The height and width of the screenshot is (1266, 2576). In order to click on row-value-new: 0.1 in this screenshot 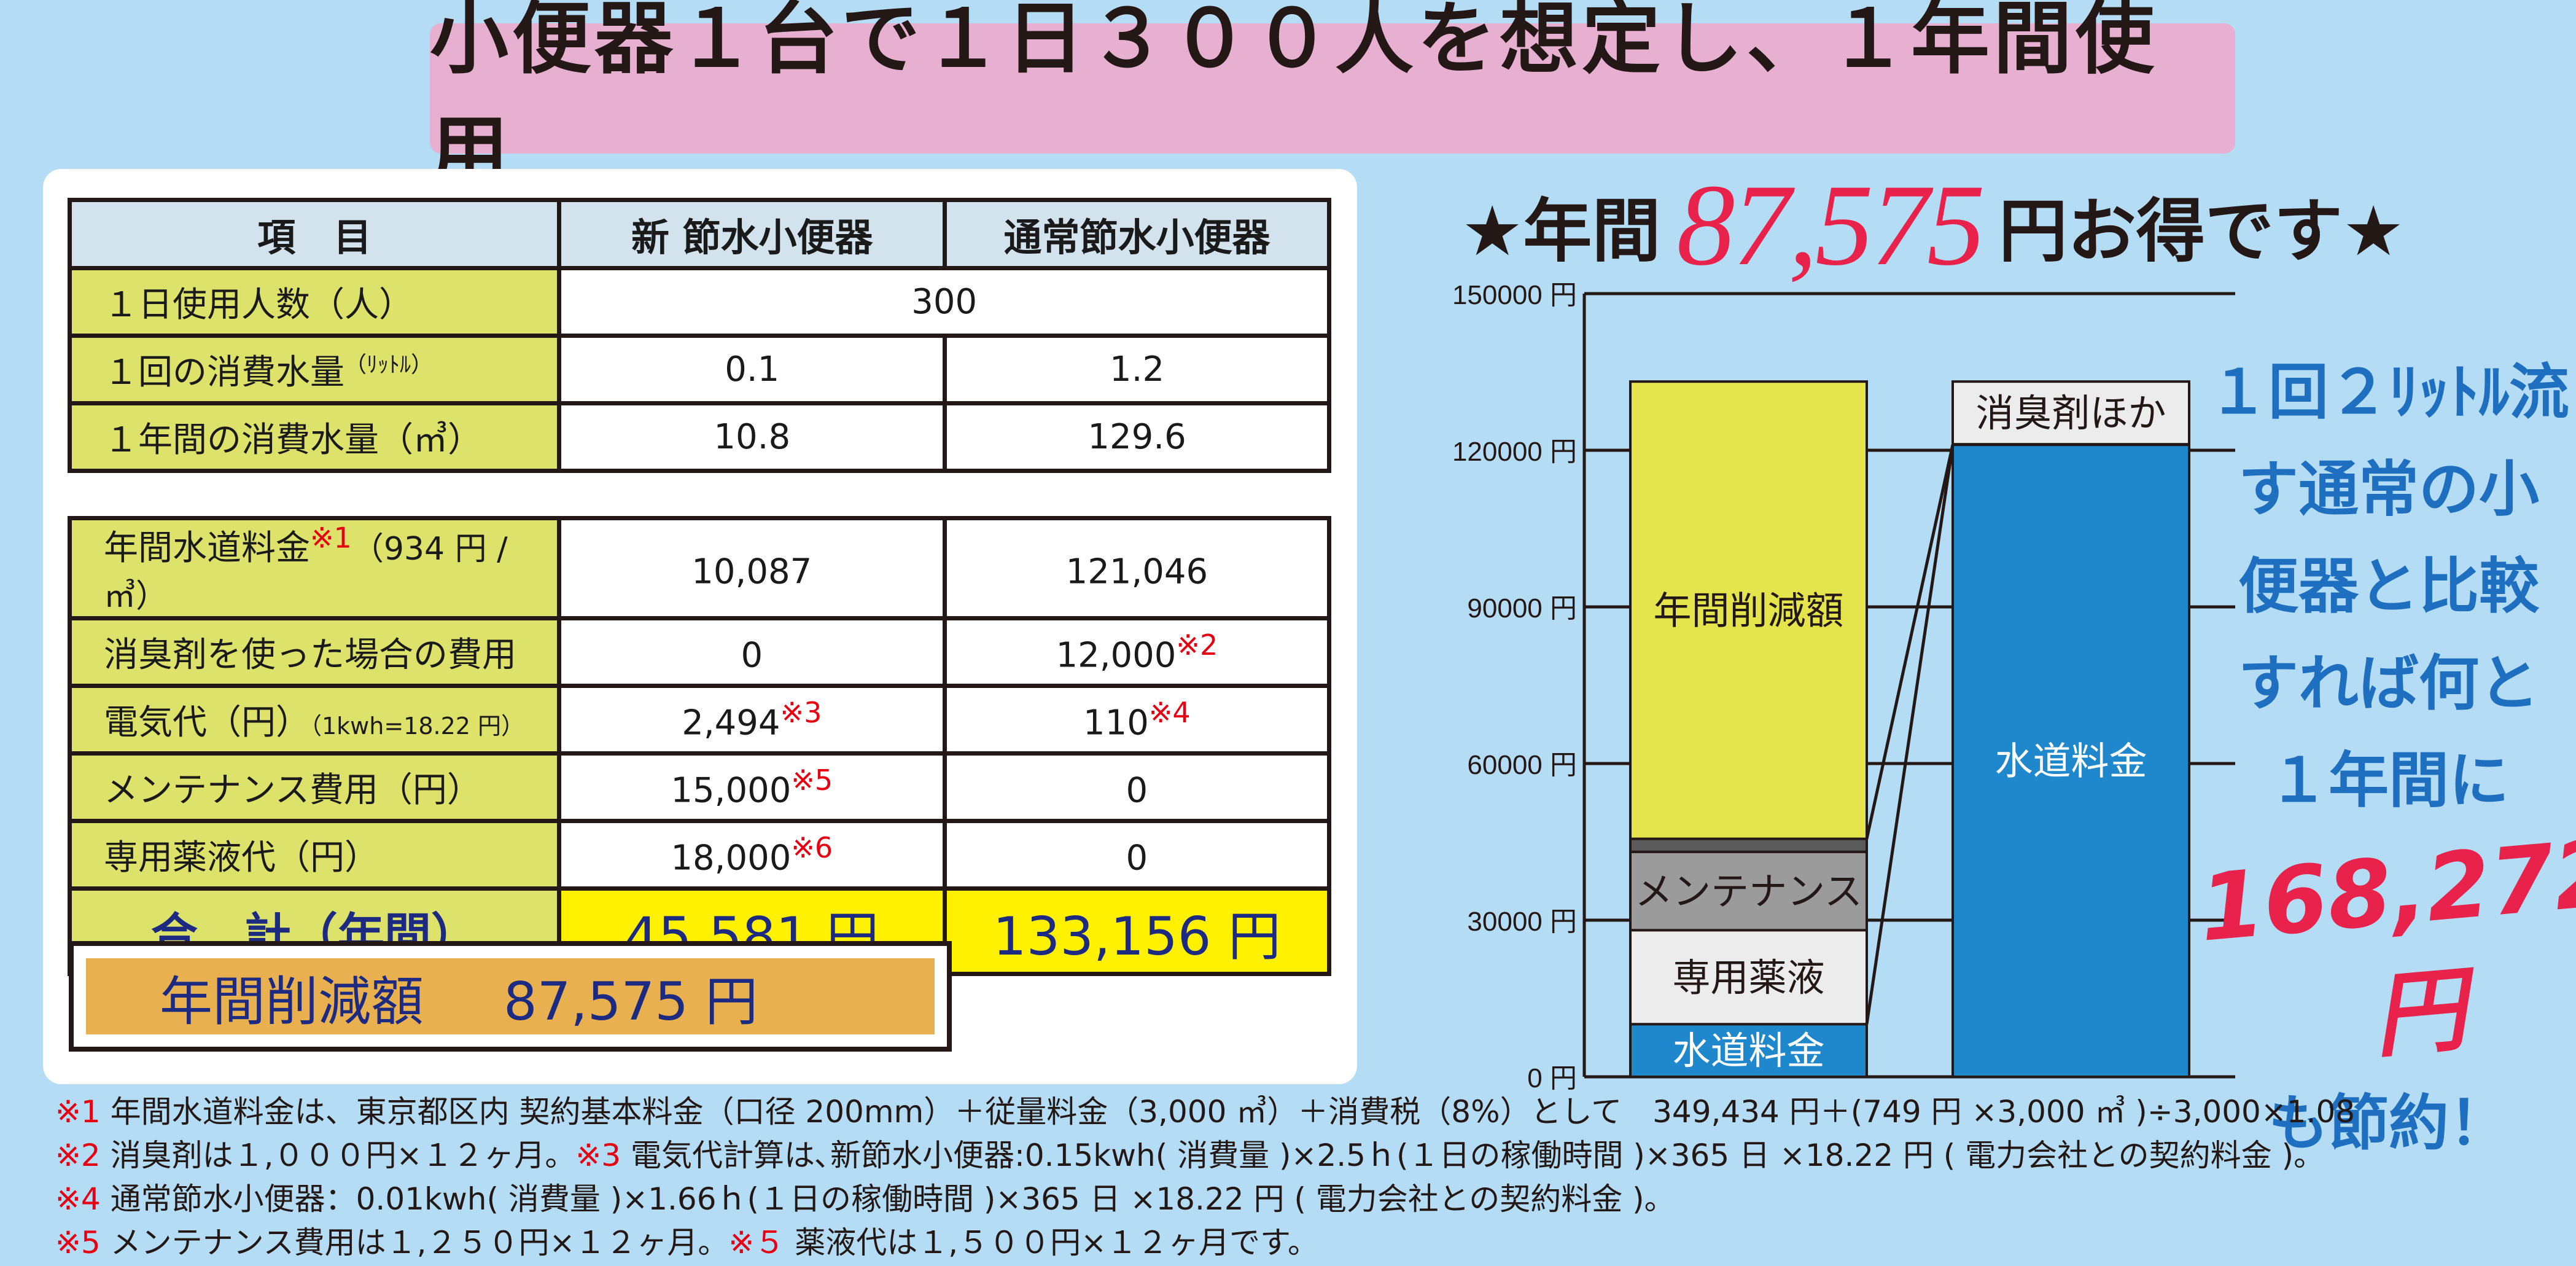, I will do `click(752, 369)`.